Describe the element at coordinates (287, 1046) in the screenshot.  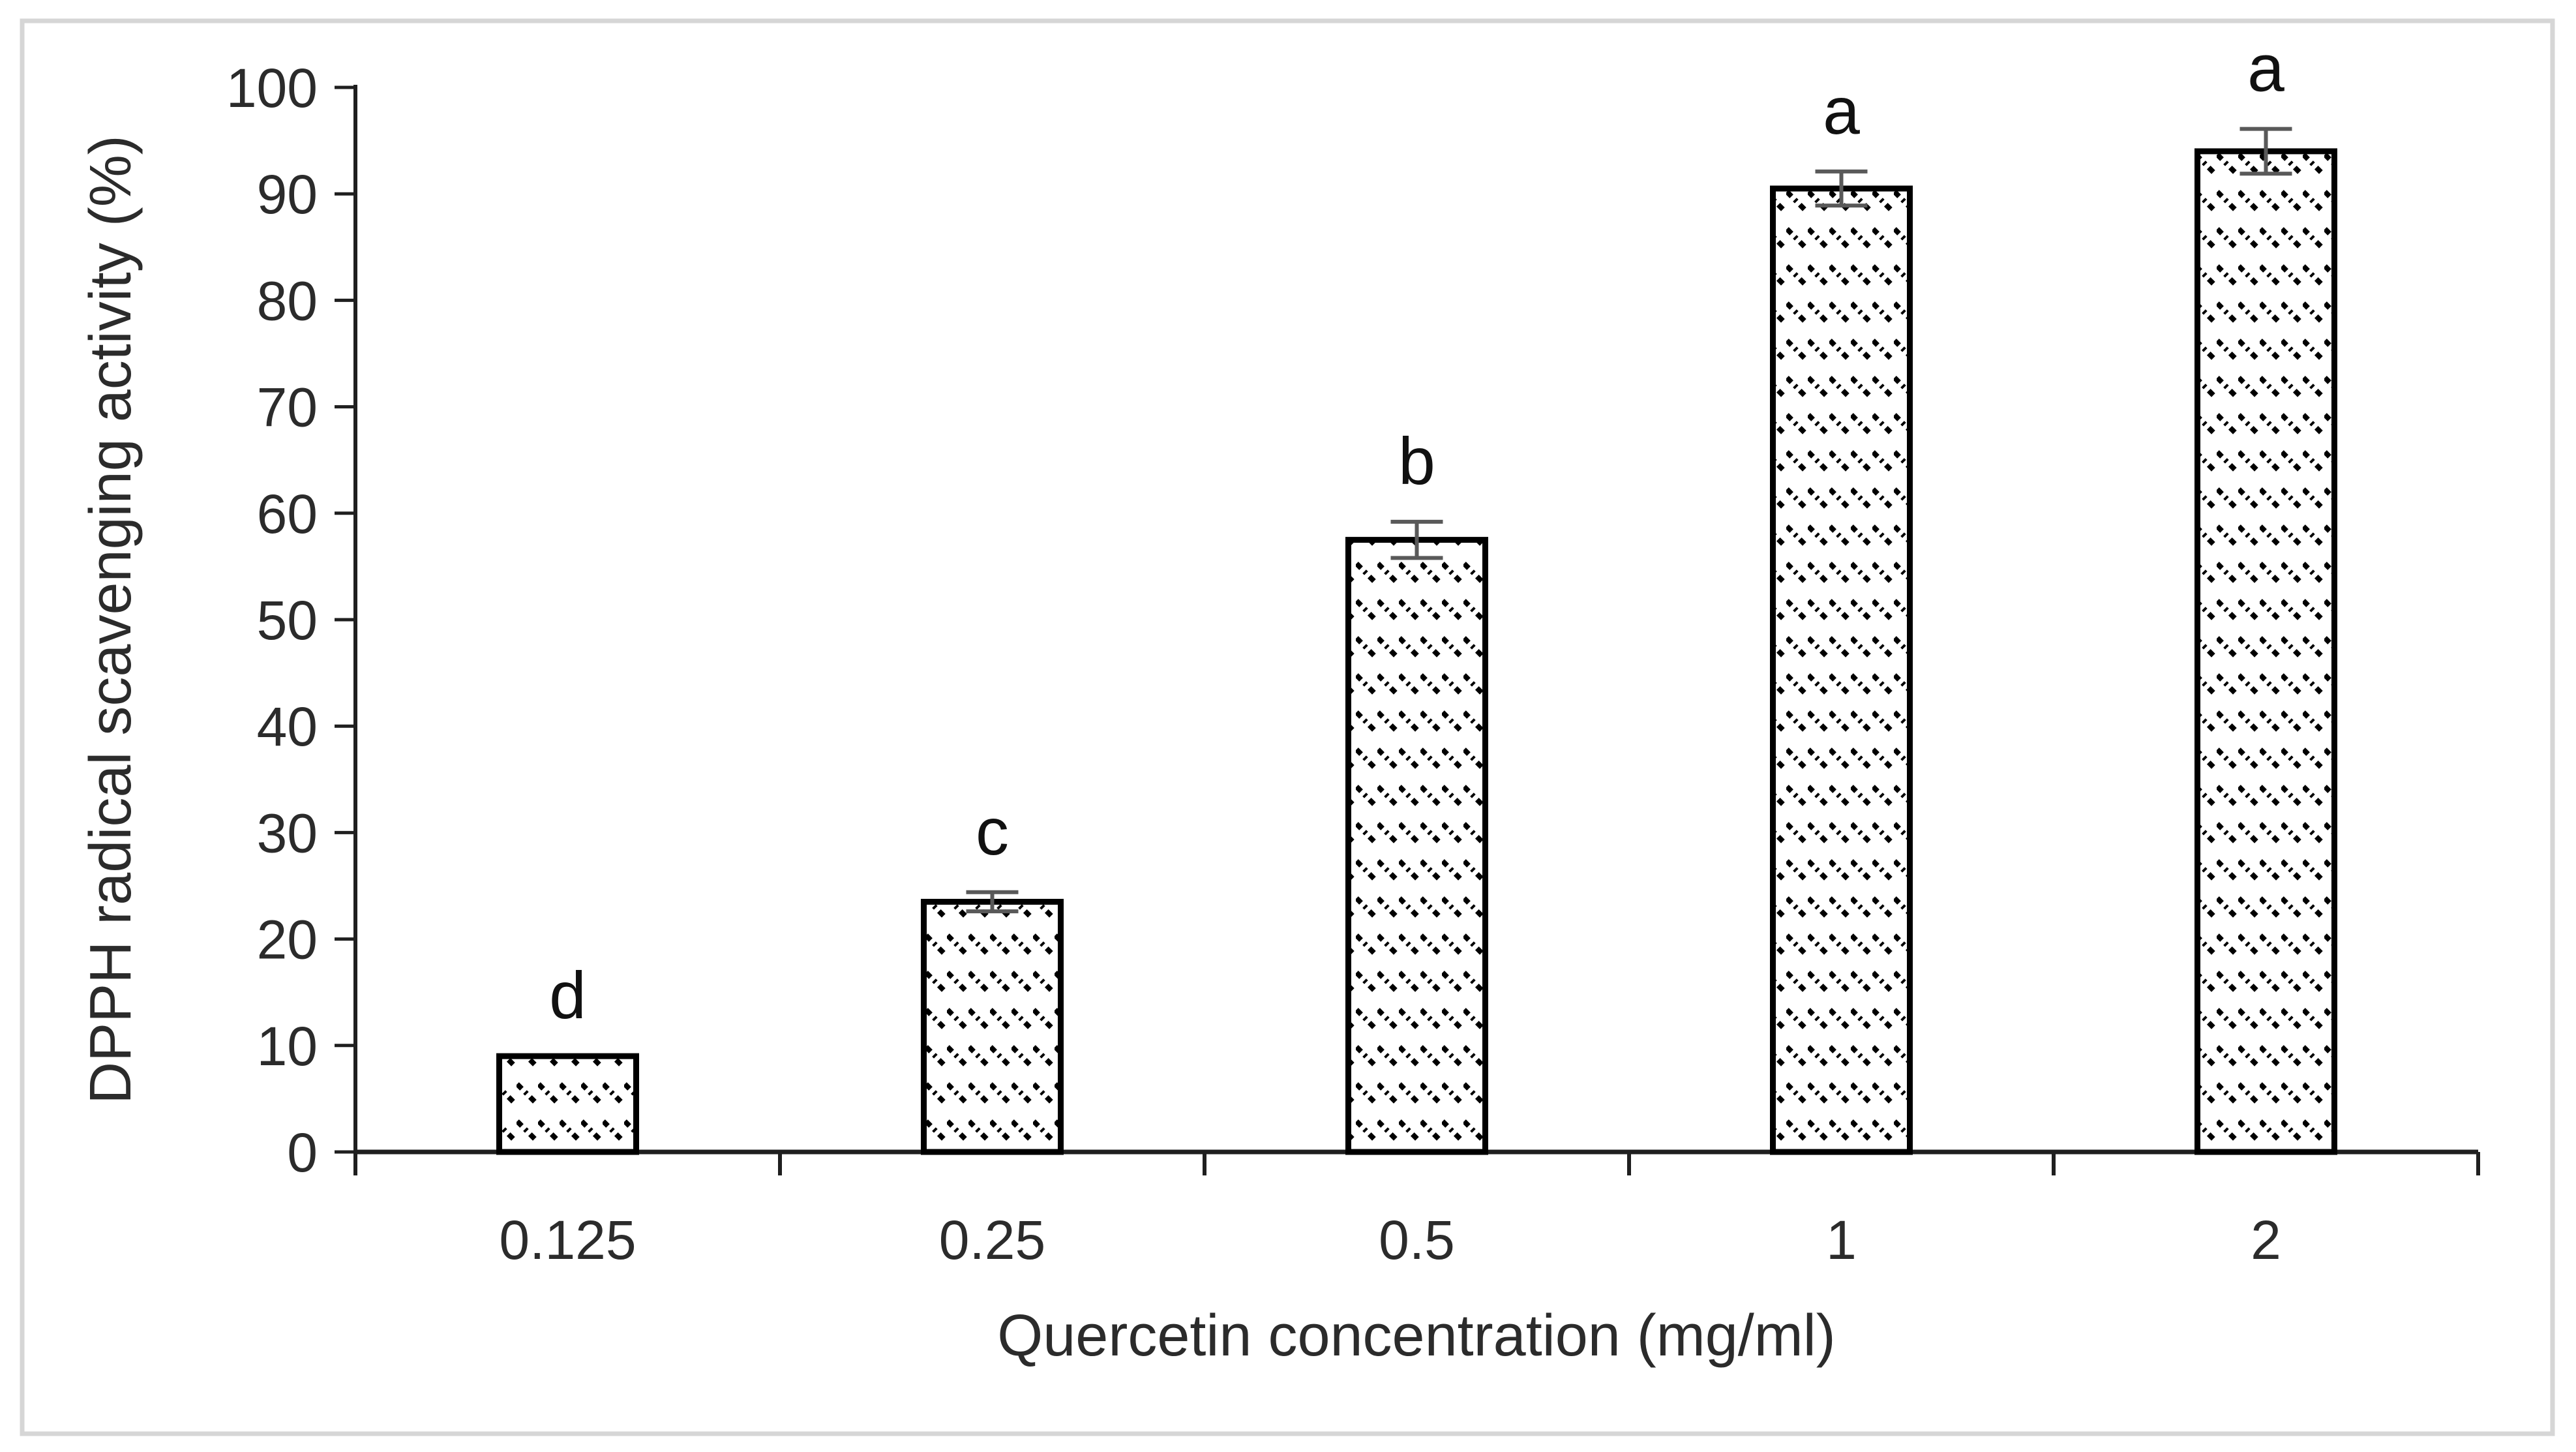
I see `y-tick-label: 10` at that location.